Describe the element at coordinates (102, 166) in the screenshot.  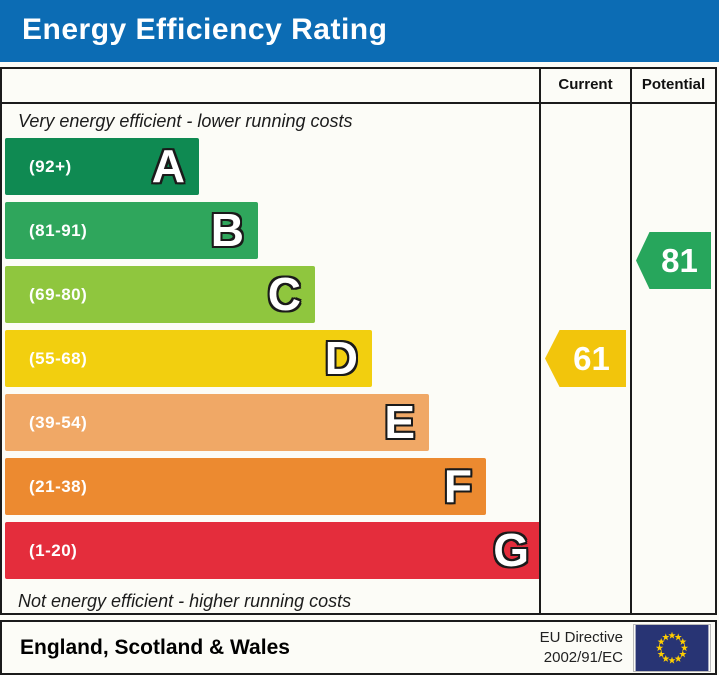
I see `band-a: (92+) A` at that location.